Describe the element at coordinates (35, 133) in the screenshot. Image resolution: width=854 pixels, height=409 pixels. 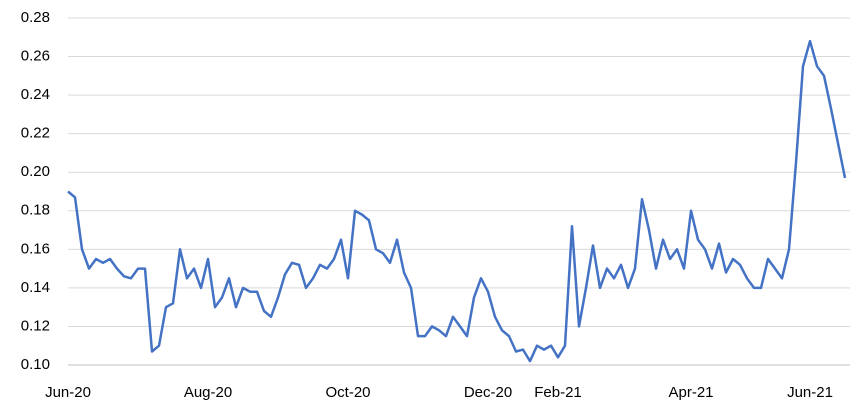
I see `y-tick-label: 0.22` at that location.